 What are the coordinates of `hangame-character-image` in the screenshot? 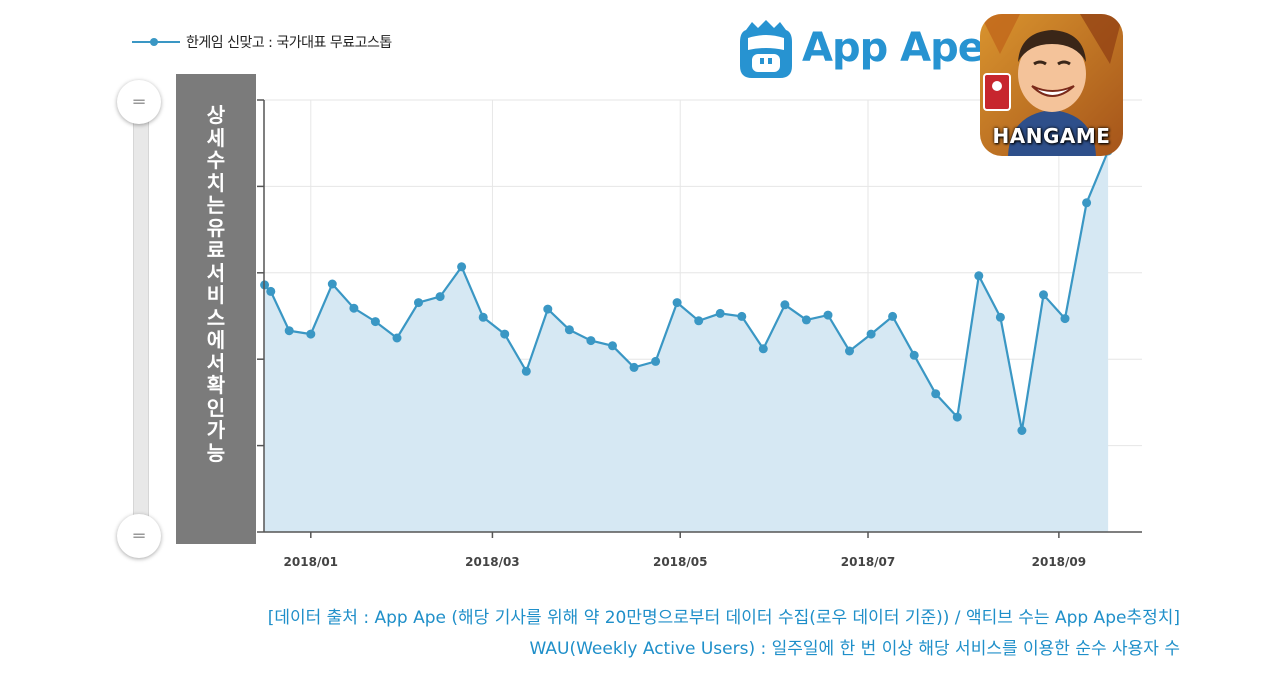 It's located at (1051, 85).